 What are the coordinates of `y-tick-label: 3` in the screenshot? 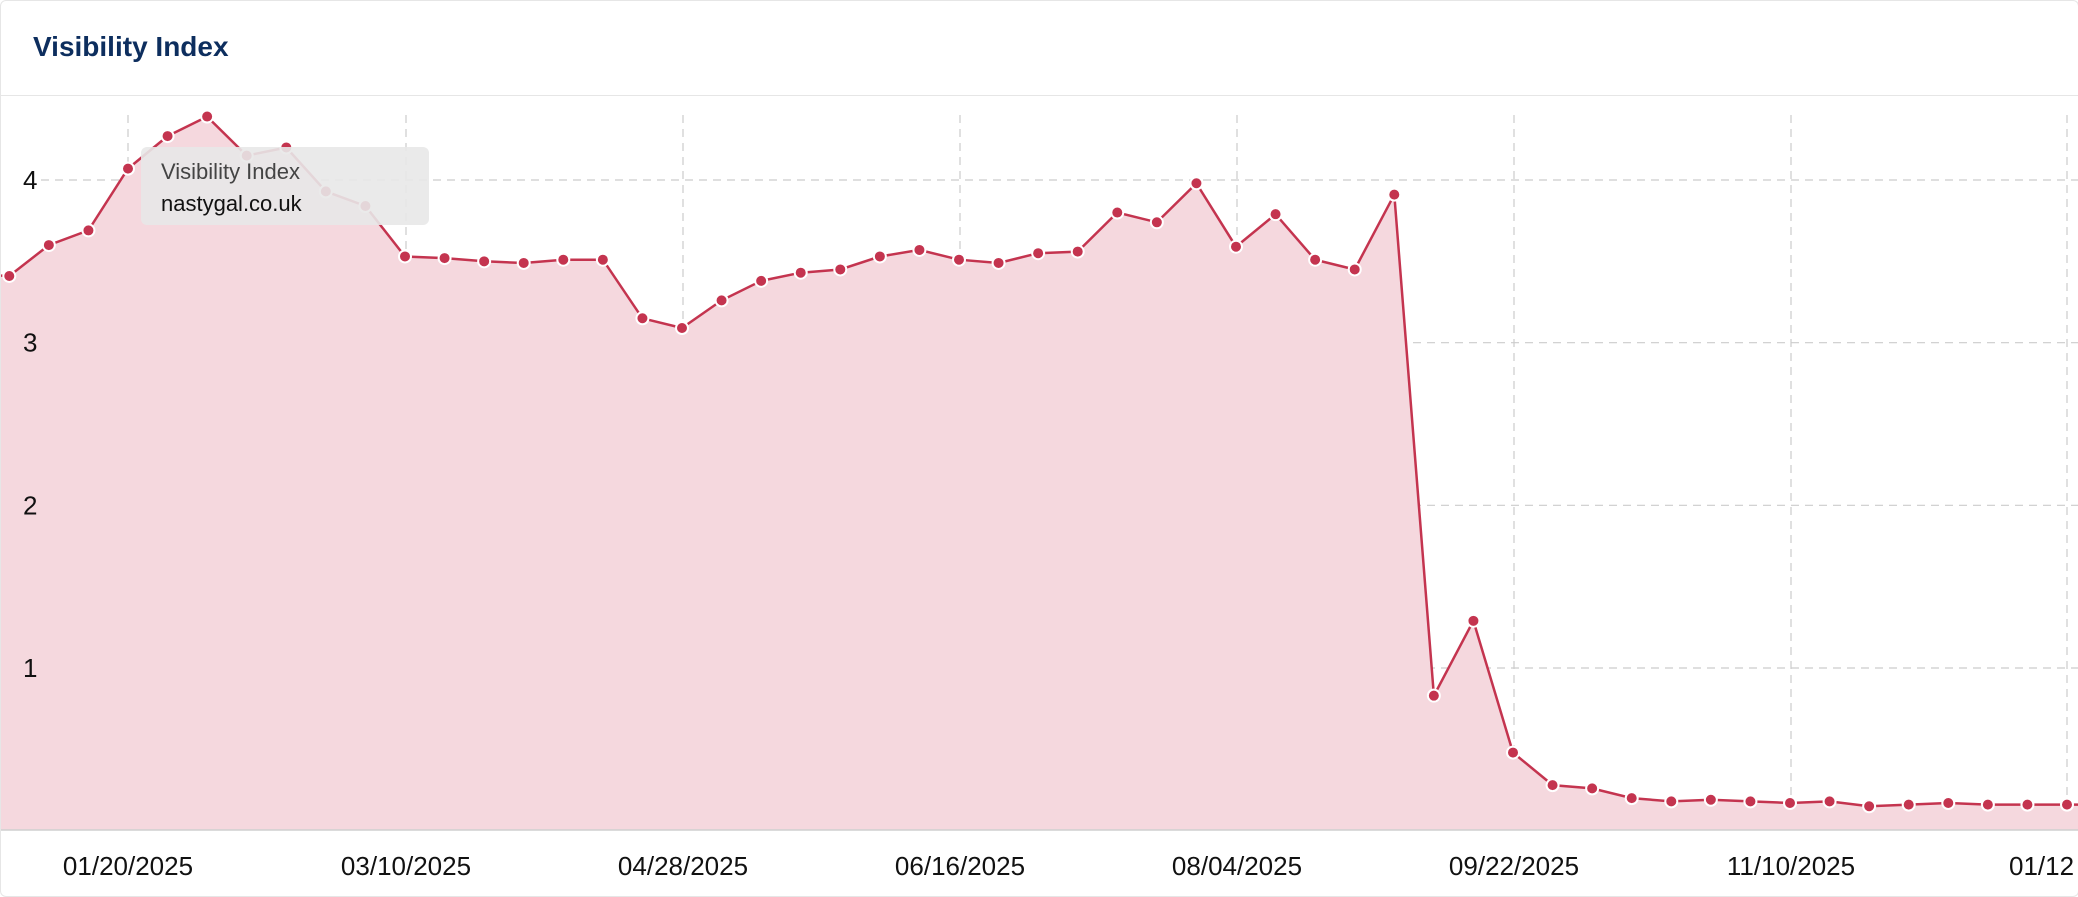 It's located at (30, 343).